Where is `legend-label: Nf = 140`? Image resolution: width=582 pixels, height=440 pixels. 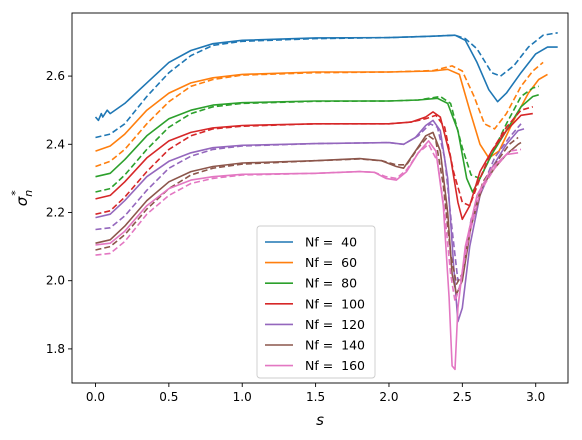 legend-label: Nf = 140 is located at coordinates (335, 345).